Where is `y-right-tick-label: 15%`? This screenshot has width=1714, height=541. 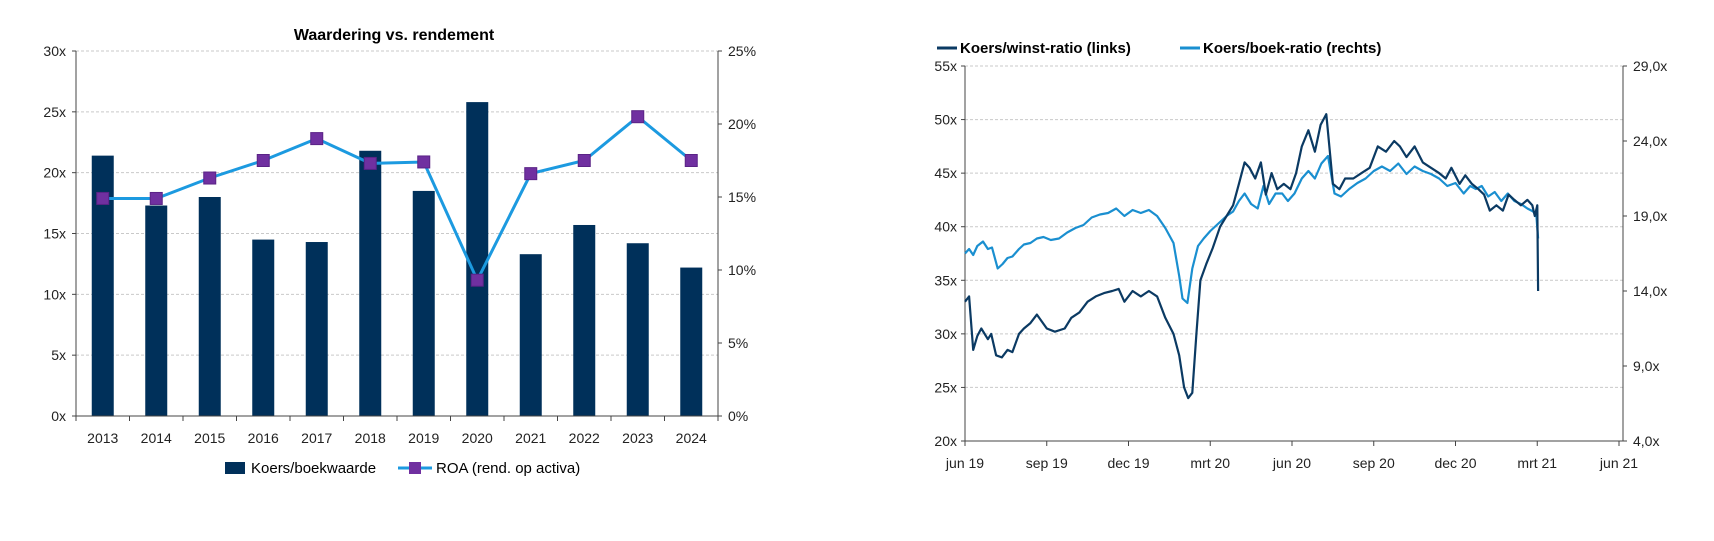
y-right-tick-label: 15% is located at coordinates (742, 197).